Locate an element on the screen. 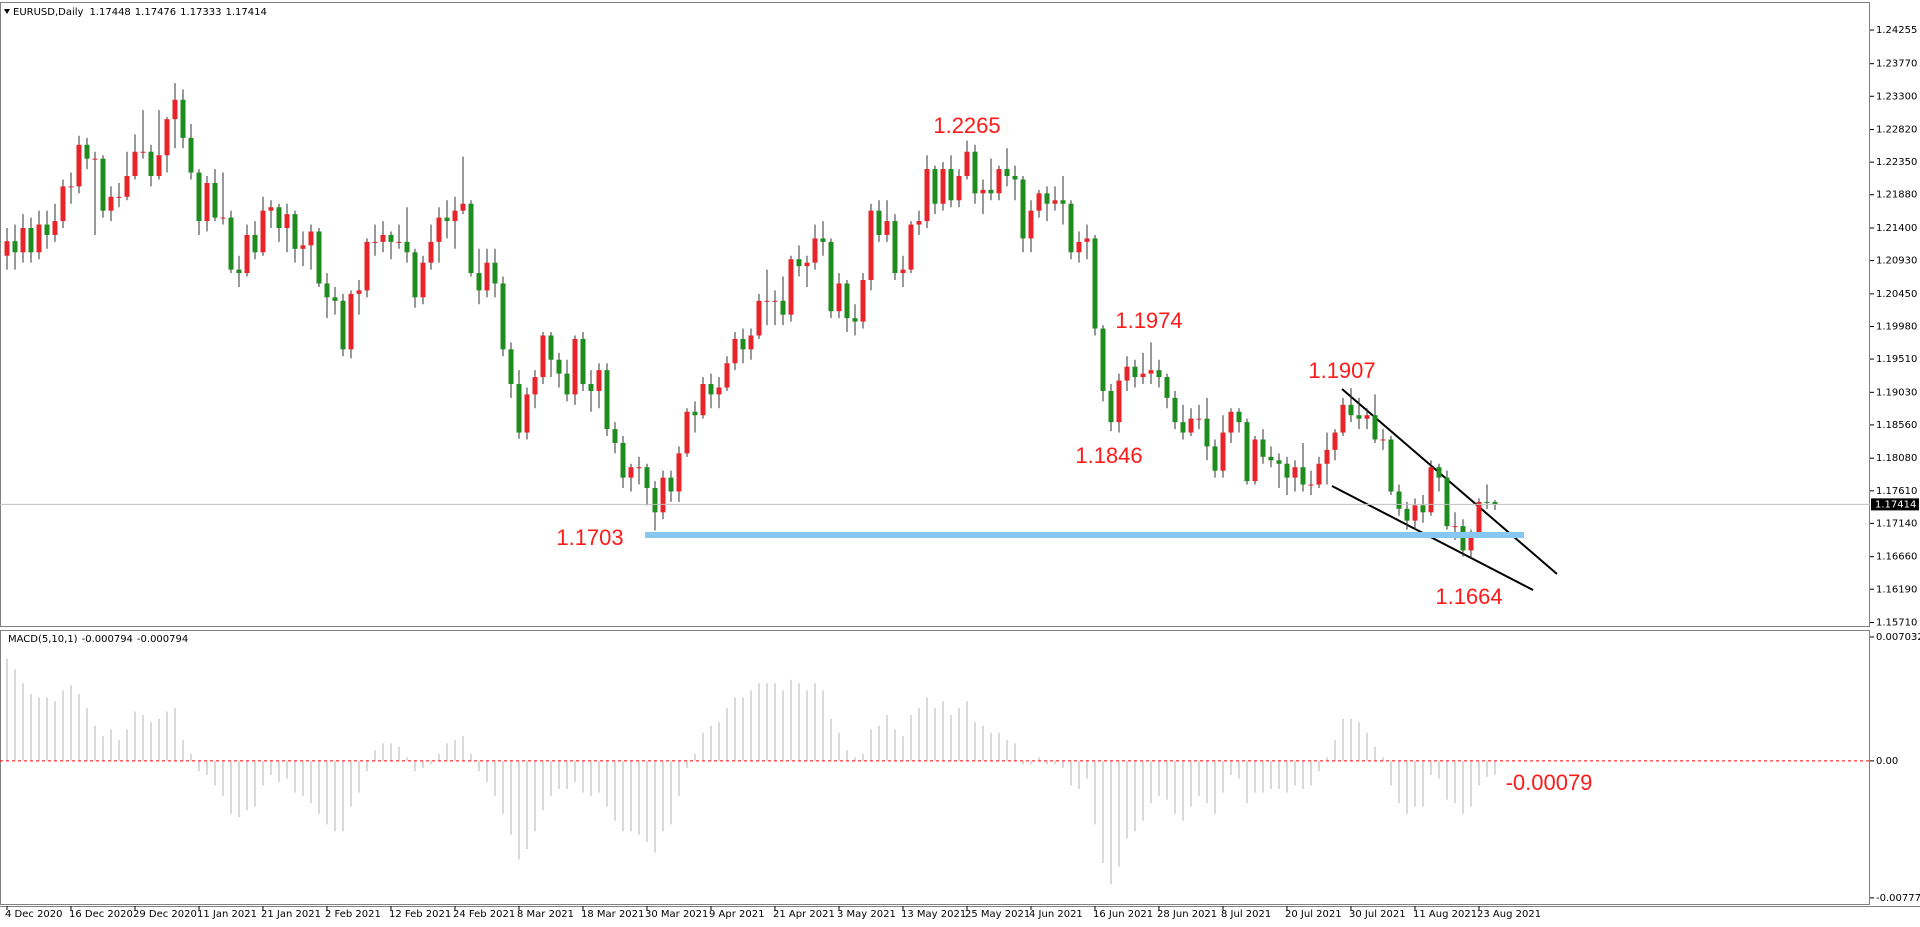 The height and width of the screenshot is (927, 1920). low-value: 1.17333 is located at coordinates (200, 12).